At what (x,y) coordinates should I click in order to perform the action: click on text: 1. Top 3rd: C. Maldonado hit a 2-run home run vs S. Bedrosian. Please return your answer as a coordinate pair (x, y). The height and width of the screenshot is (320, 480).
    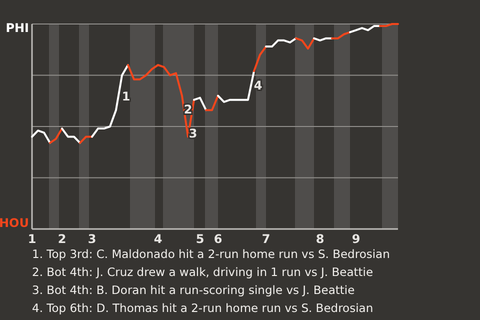
    Looking at the image, I should click on (211, 254).